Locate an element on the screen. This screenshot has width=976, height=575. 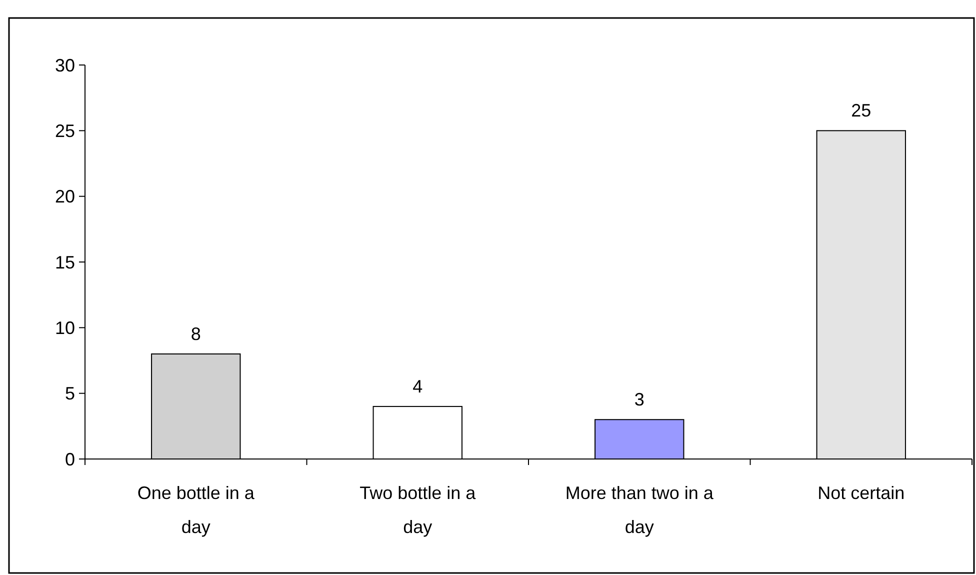
data-label: 25 is located at coordinates (861, 110).